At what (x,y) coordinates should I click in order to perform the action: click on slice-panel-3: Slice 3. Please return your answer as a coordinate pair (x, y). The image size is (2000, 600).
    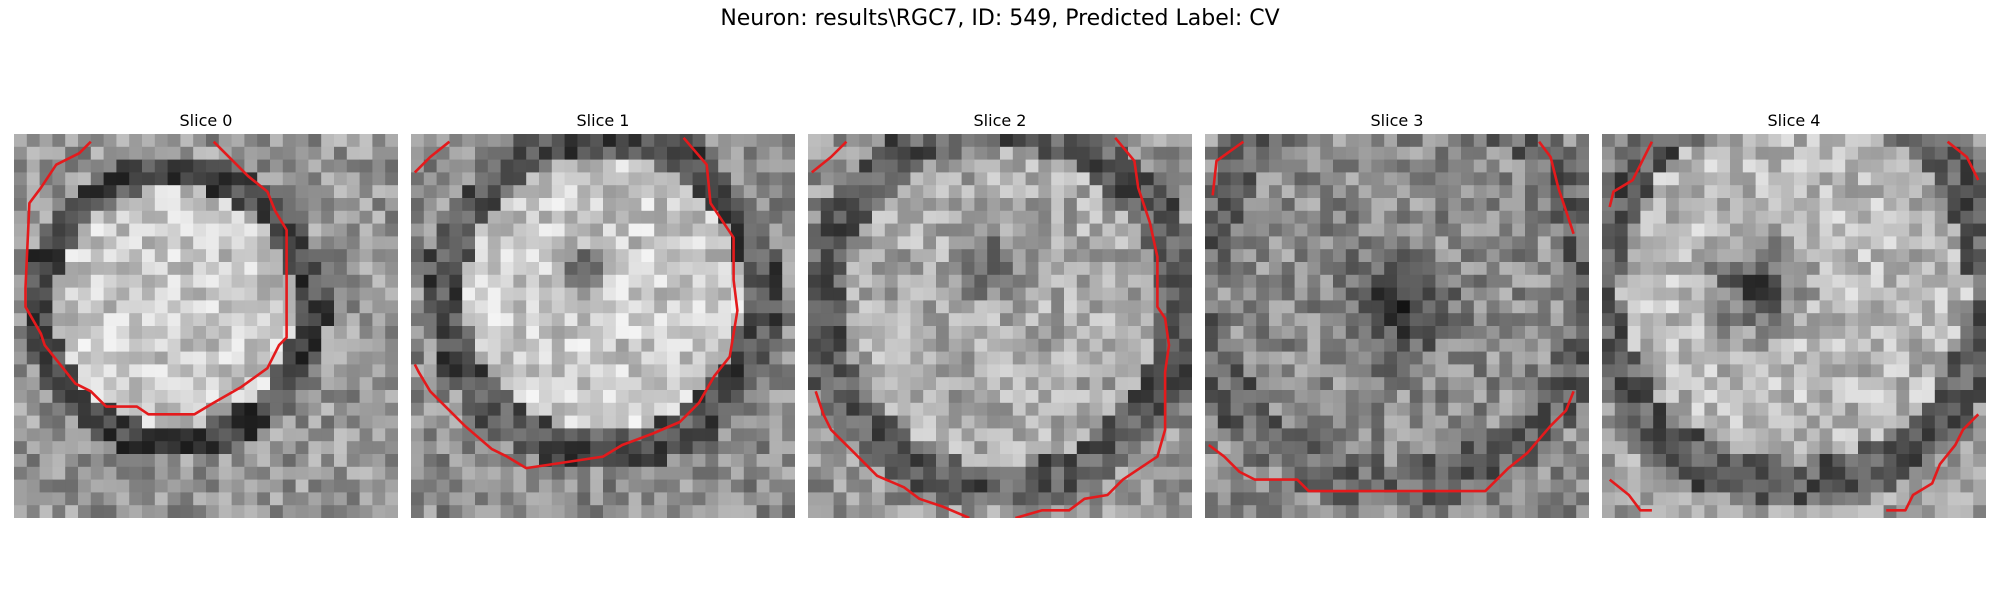
    Looking at the image, I should click on (1397, 313).